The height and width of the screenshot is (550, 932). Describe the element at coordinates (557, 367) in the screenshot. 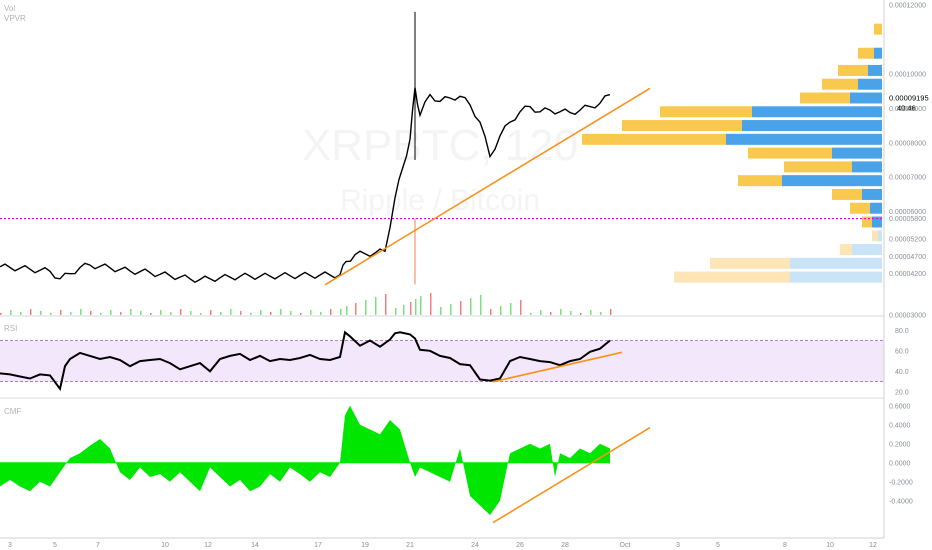

I see `rsi-trendline` at that location.